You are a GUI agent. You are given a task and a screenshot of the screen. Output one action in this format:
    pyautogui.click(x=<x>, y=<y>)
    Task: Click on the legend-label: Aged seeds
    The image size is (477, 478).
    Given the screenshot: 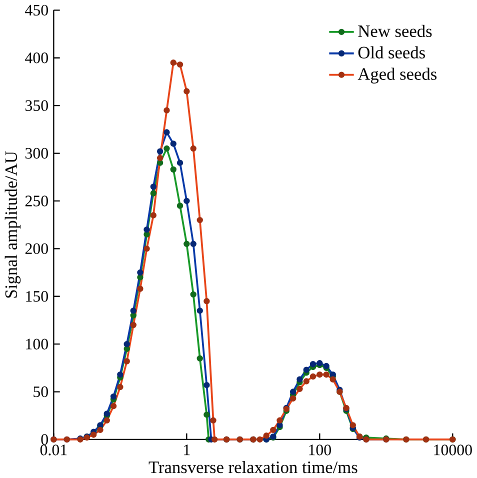 What is the action you would take?
    pyautogui.click(x=397, y=76)
    